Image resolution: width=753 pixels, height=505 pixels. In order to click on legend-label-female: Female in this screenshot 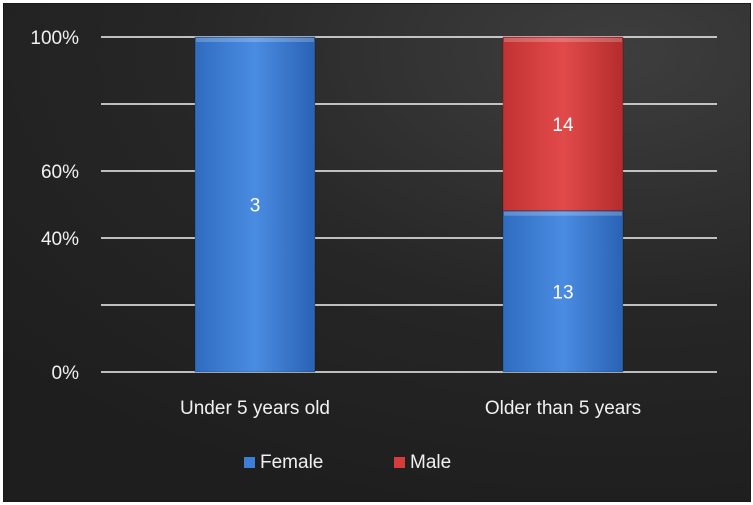, I will do `click(291, 462)`.